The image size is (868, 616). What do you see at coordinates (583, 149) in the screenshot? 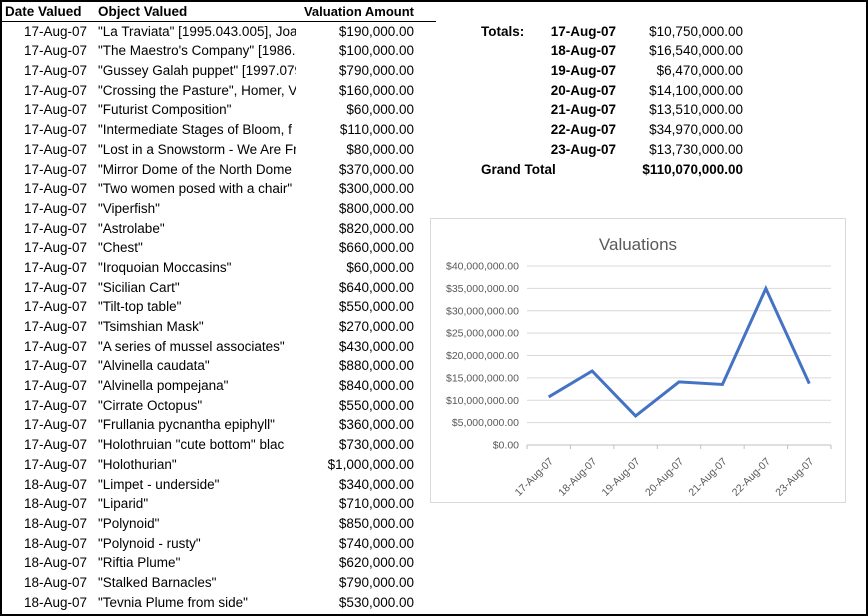
I see `totals-date: 23-Aug-07` at bounding box center [583, 149].